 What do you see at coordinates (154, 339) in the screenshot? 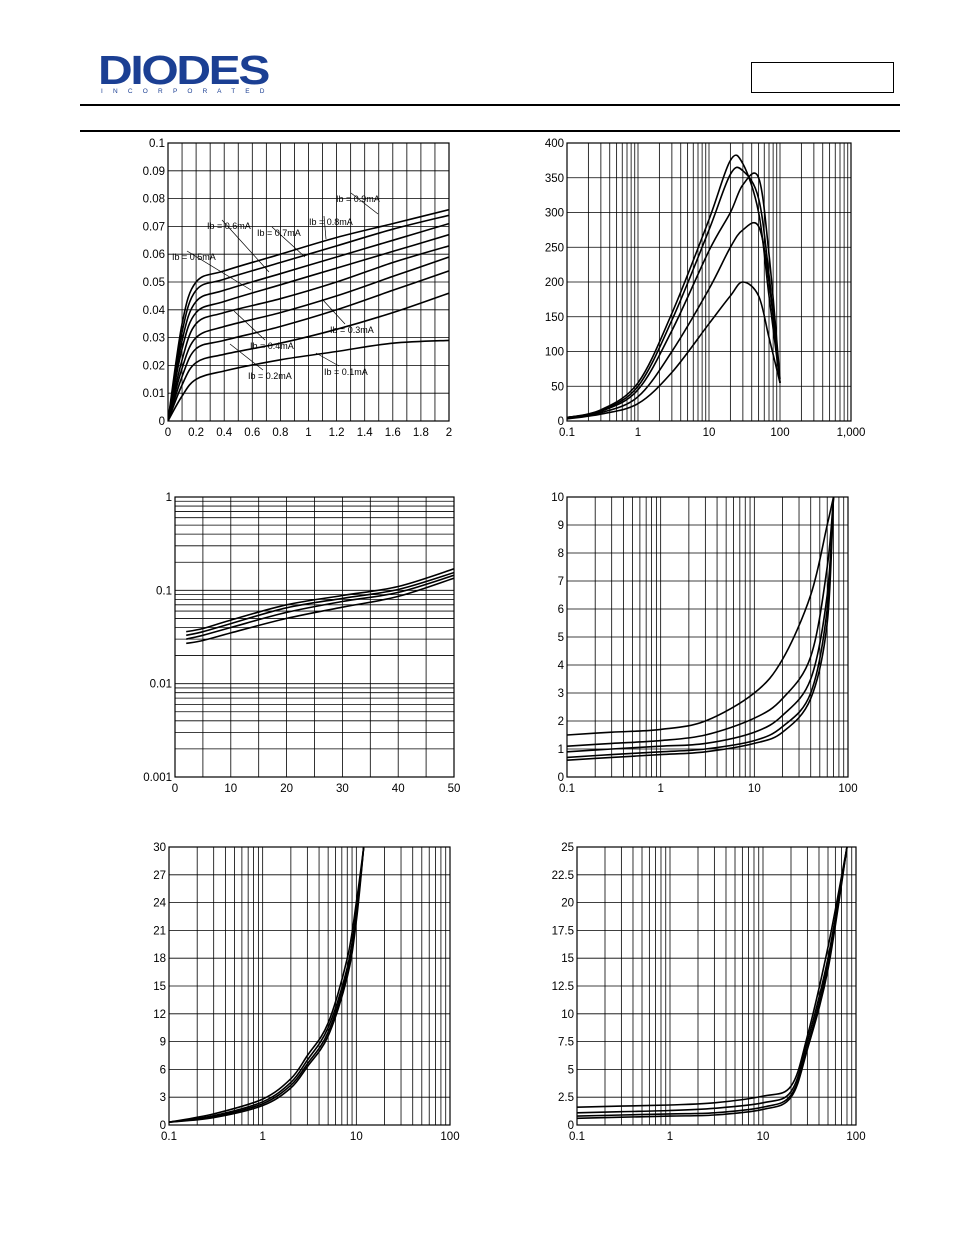
I see `y-tick-label: 0.03` at bounding box center [154, 339].